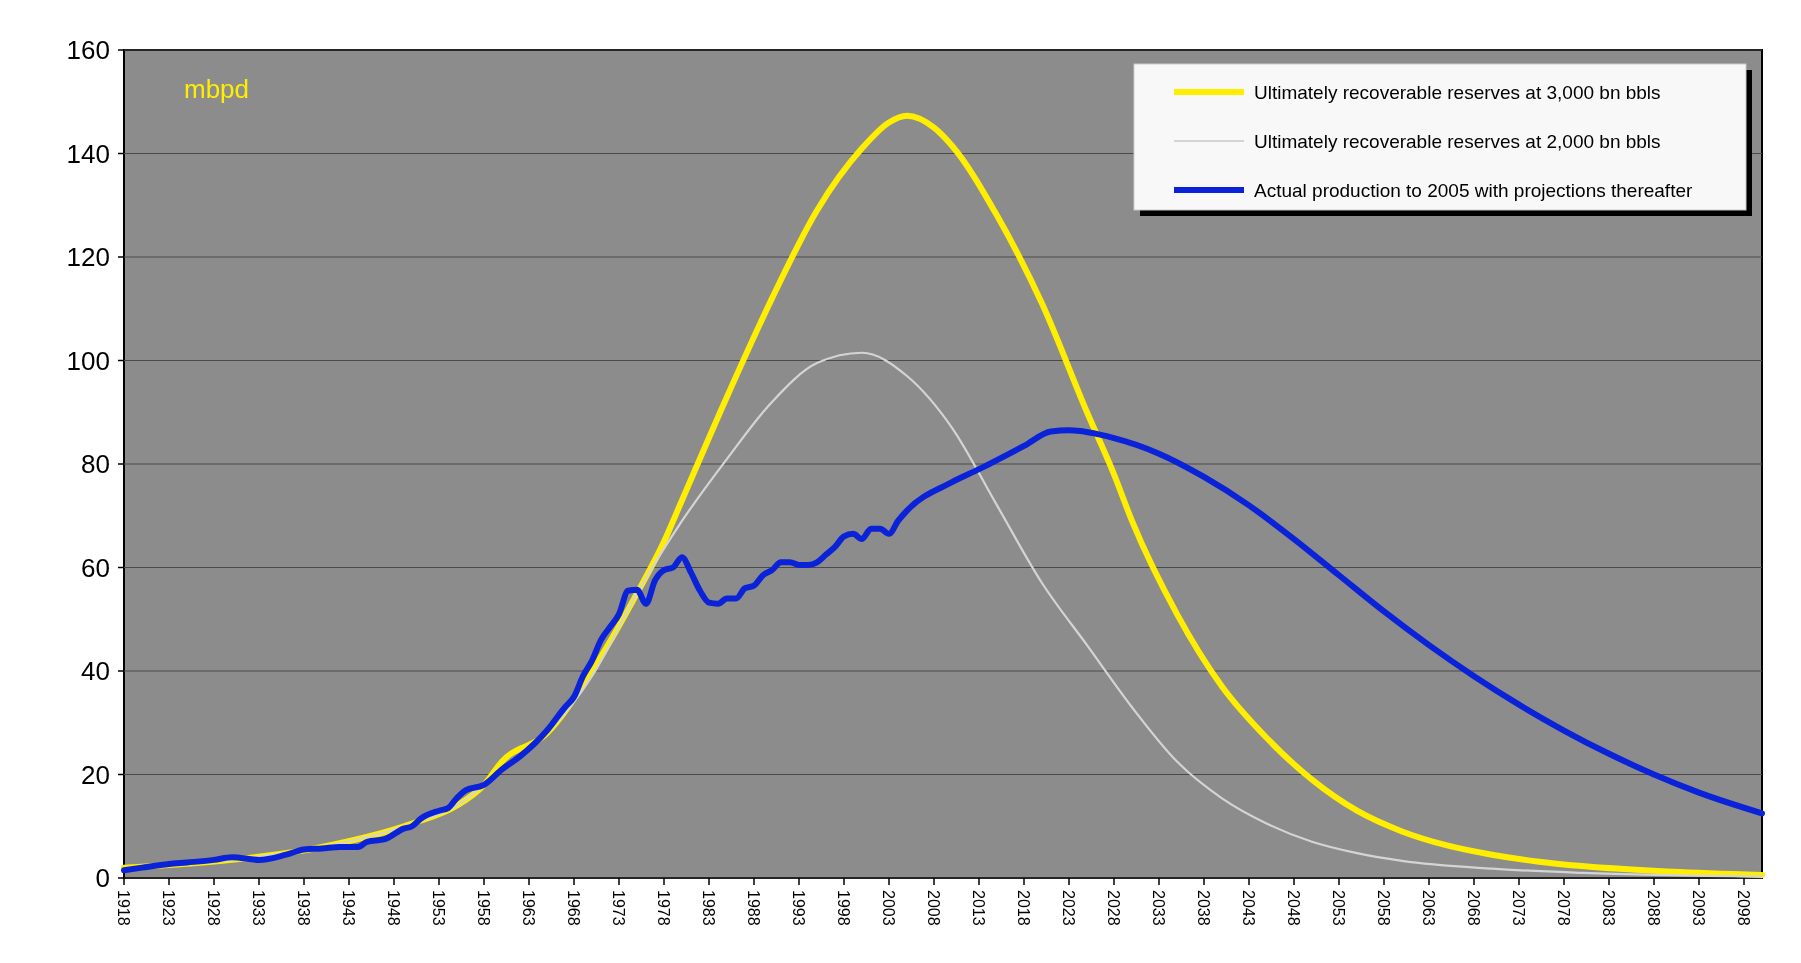 The image size is (1801, 963). Describe the element at coordinates (574, 908) in the screenshot. I see `x-tick-label: 1968` at that location.